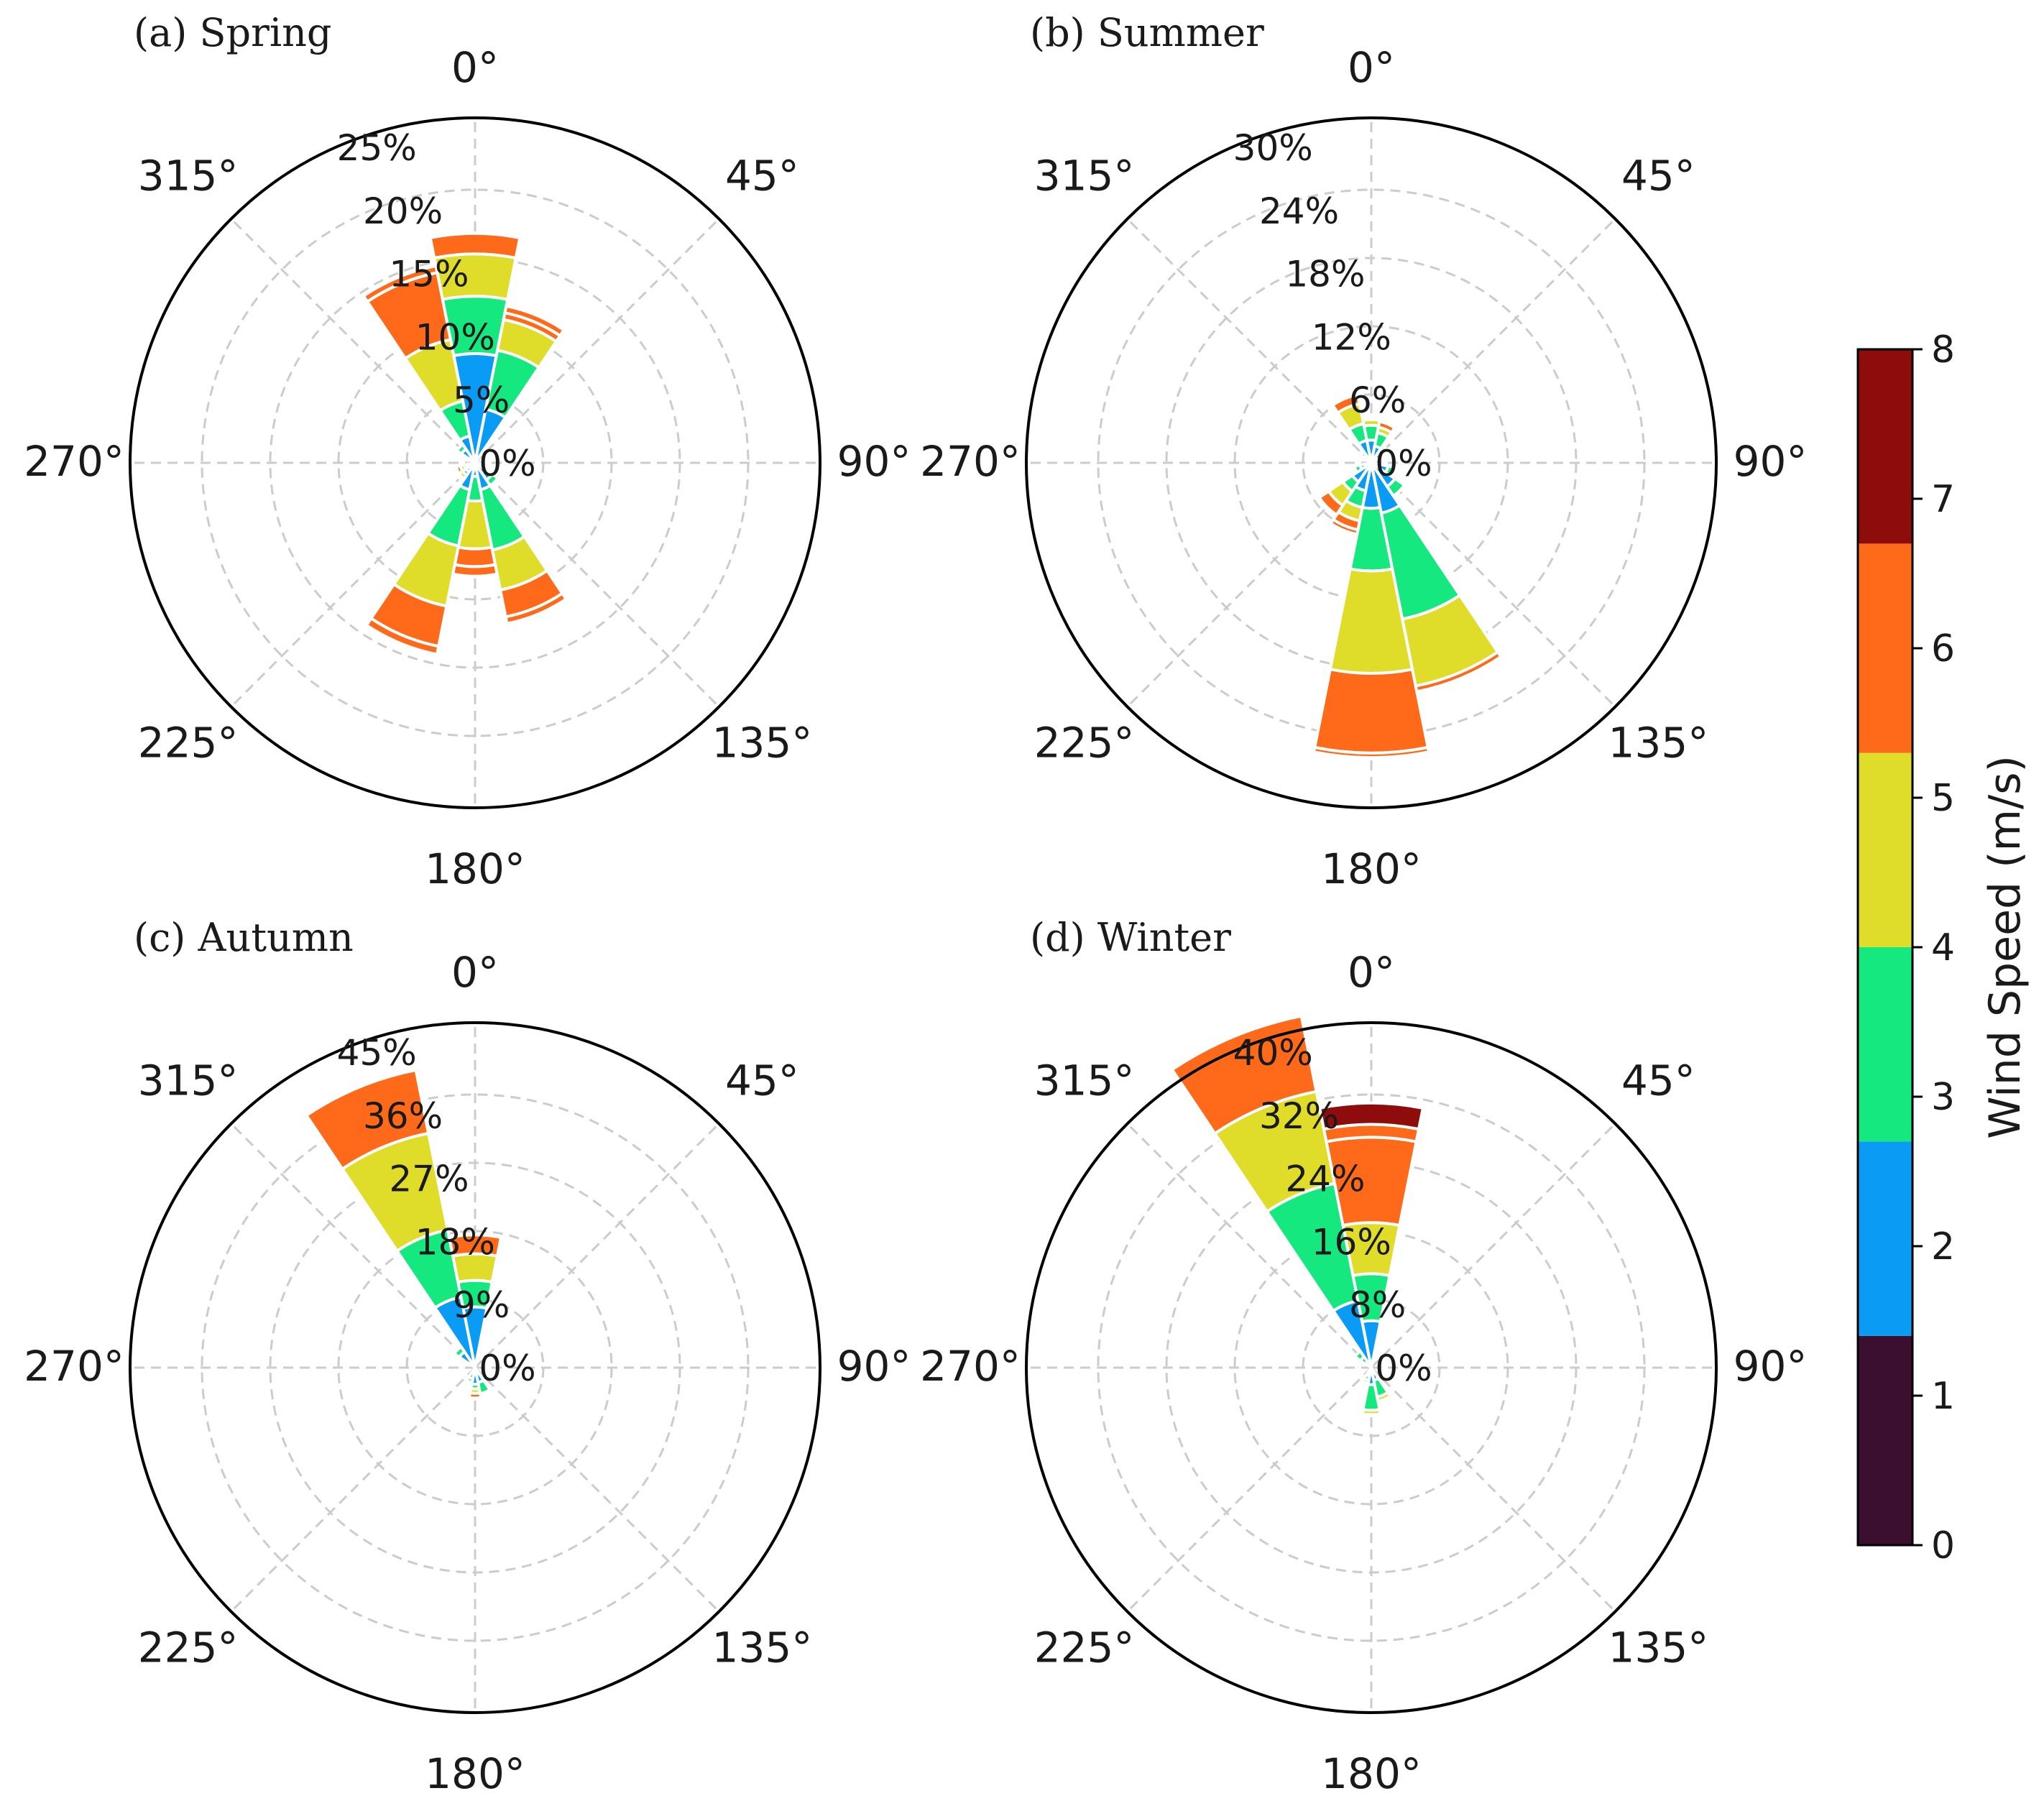 The image size is (2044, 1801). What do you see at coordinates (1943, 1397) in the screenshot?
I see `colorbar-tick-label: 1` at bounding box center [1943, 1397].